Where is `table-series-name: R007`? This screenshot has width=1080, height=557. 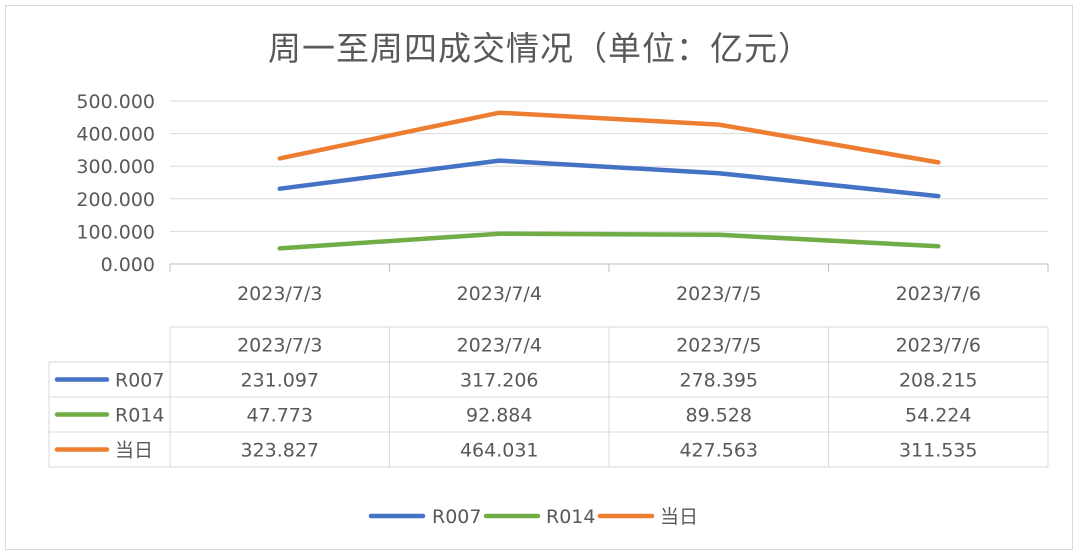
table-series-name: R007 is located at coordinates (139, 381).